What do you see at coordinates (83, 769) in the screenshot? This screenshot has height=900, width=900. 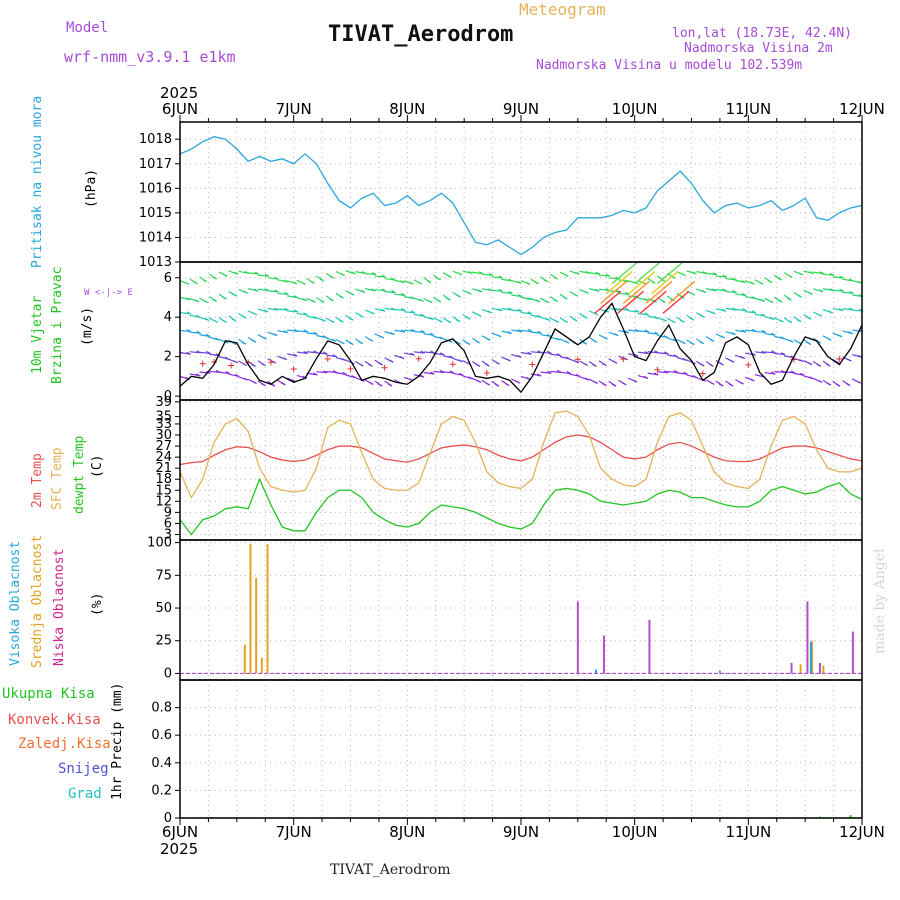 I see `precip-legend-snow: Snijeg` at bounding box center [83, 769].